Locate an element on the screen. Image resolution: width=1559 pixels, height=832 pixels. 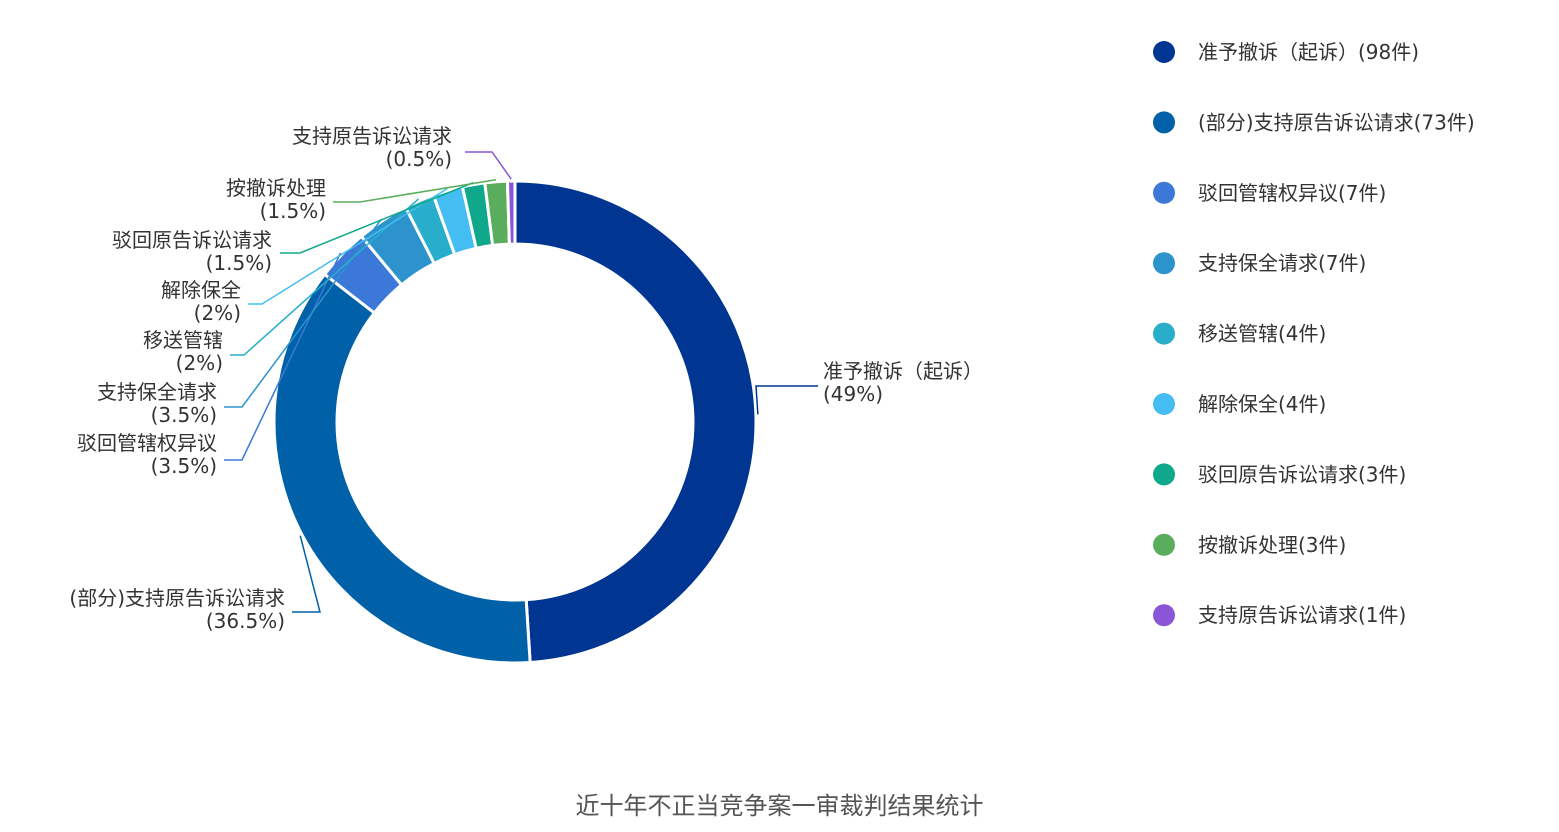
legend-label: (部分)支持原告诉讼请求(73件) is located at coordinates (1336, 122).